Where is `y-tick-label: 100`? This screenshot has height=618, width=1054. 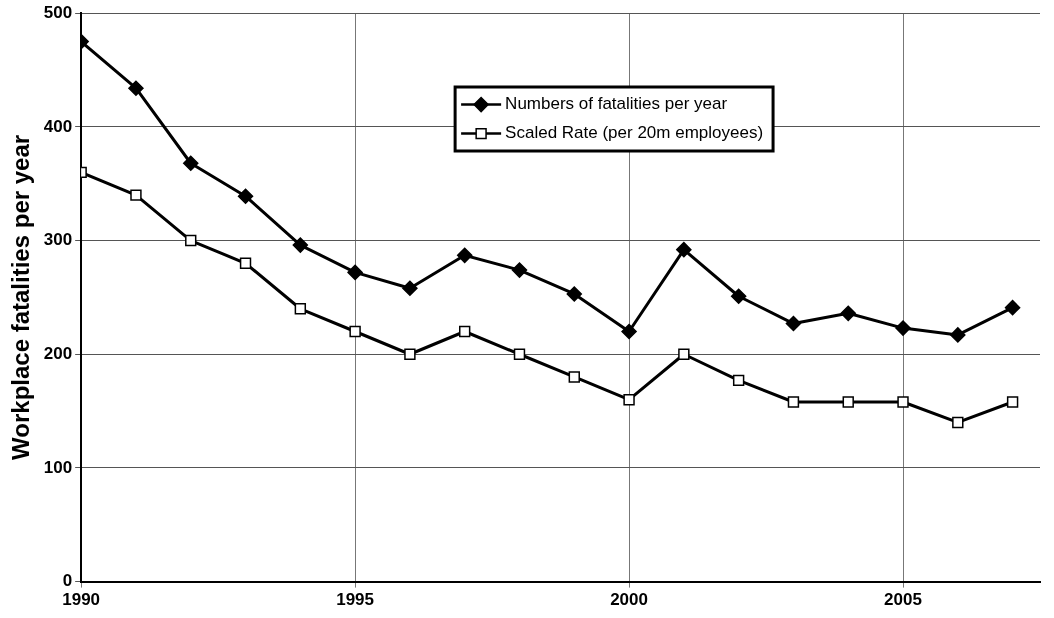 y-tick-label: 100 is located at coordinates (58, 467).